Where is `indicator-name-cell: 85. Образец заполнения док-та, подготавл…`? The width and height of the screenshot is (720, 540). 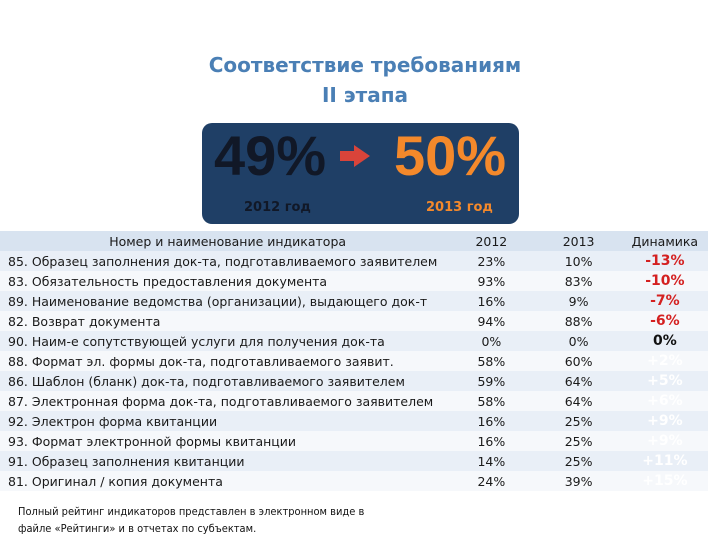 indicator-name-cell: 85. Образец заполнения док-та, подготавл… is located at coordinates (223, 261).